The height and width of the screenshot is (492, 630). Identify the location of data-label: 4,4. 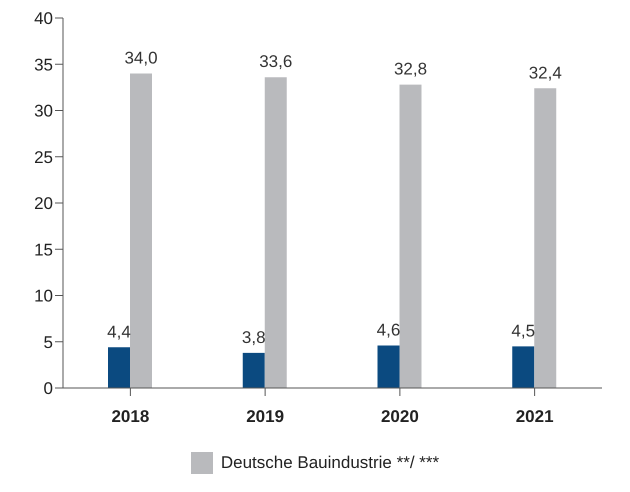
(119, 332).